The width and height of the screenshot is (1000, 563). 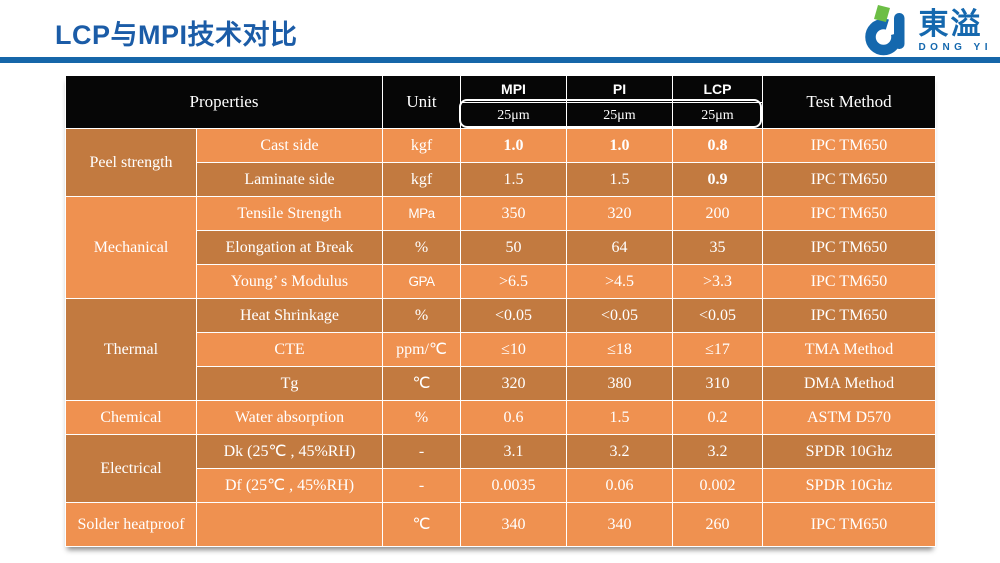 I want to click on header-unit: Unit, so click(x=421, y=102).